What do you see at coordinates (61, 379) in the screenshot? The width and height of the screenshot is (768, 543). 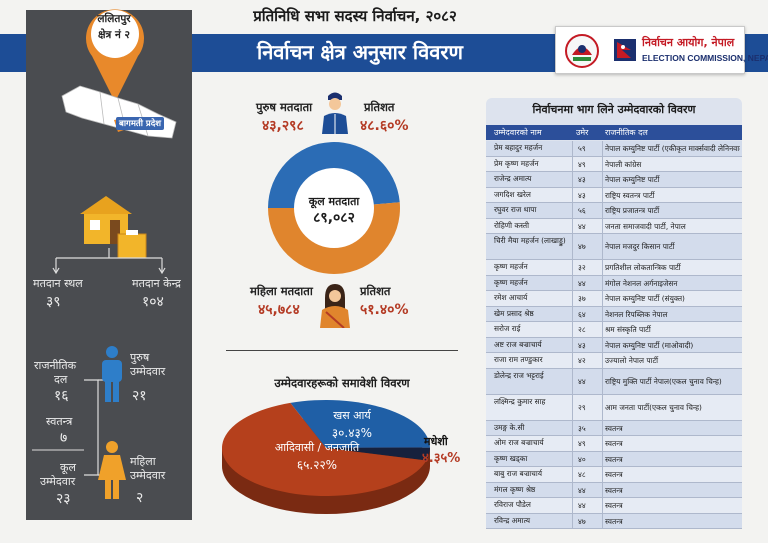 I see `party-label-2: दल` at bounding box center [61, 379].